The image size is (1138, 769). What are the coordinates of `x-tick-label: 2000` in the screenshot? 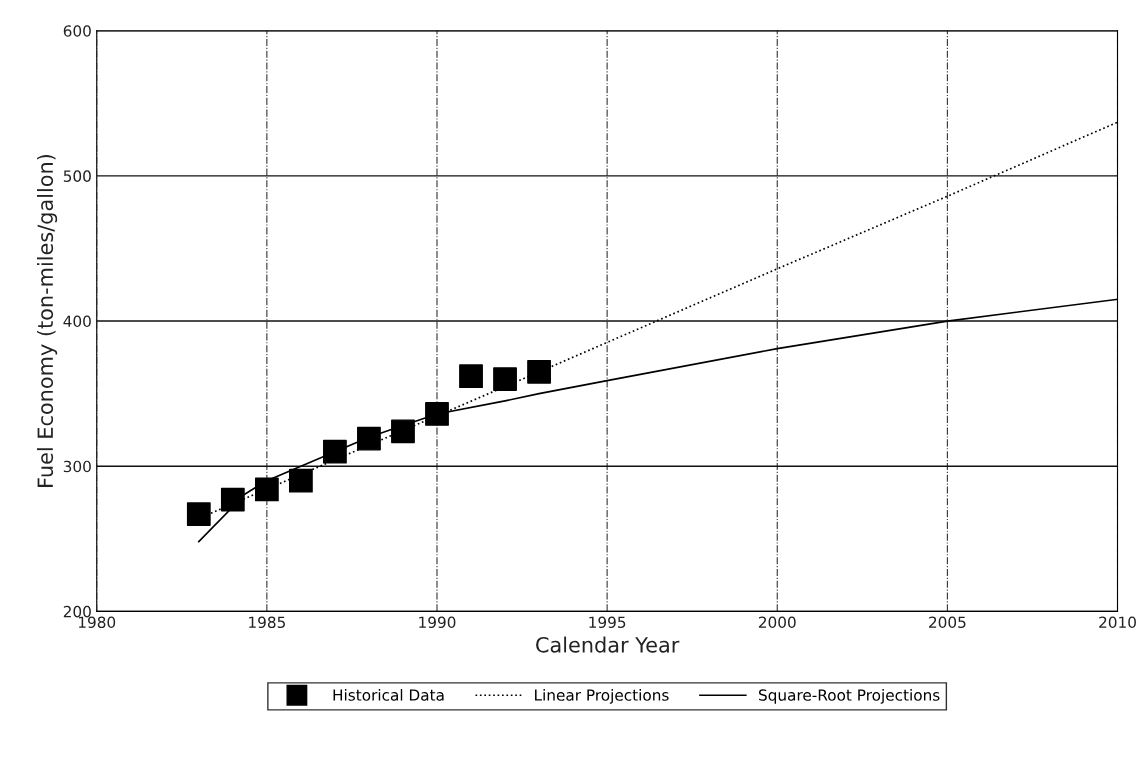 It's located at (777, 622).